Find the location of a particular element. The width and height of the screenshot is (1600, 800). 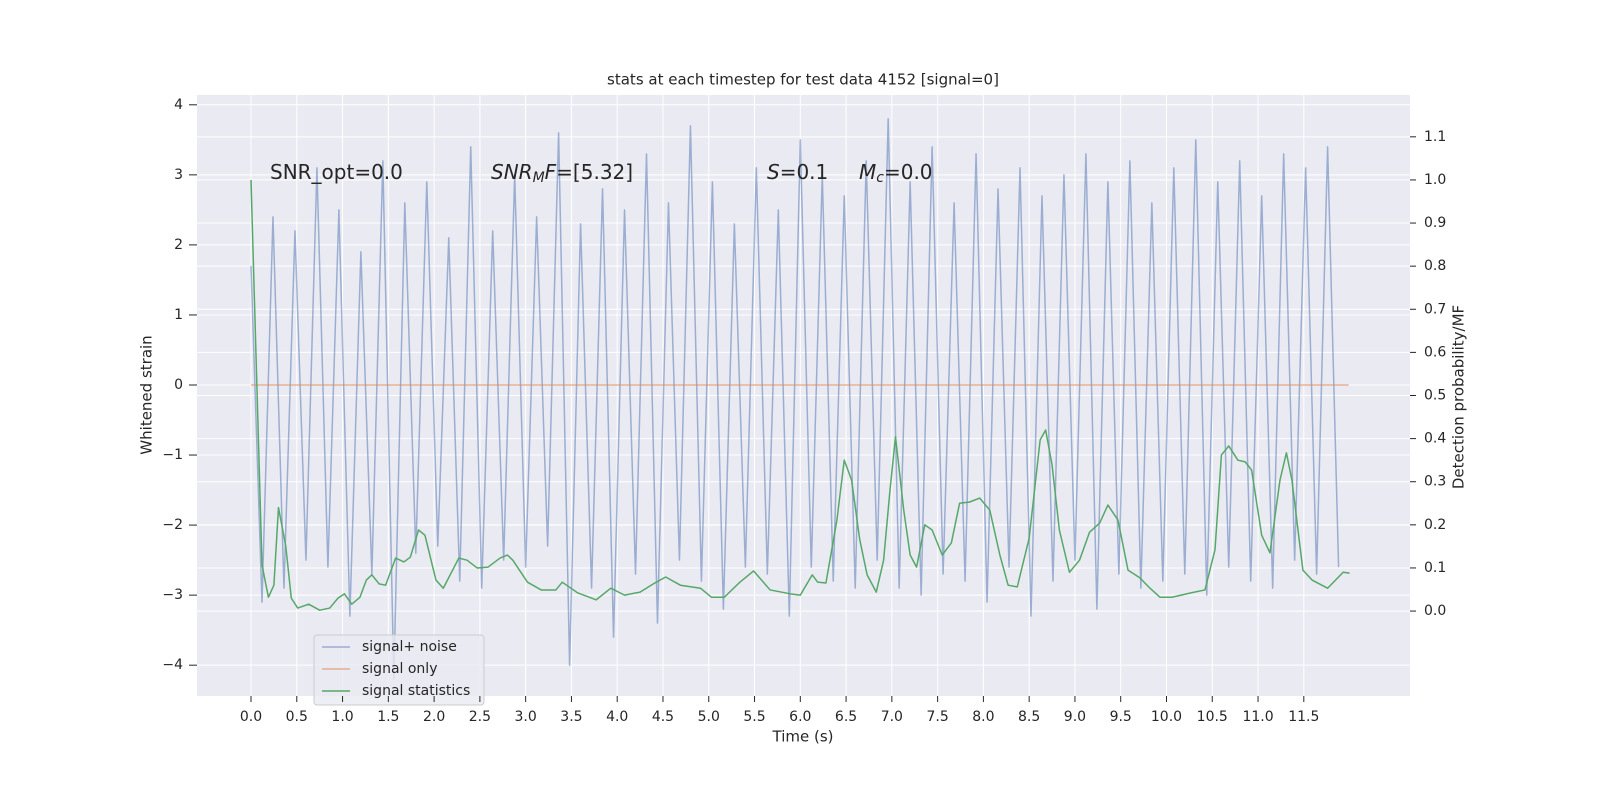

annotation-part: c is located at coordinates (880, 178).